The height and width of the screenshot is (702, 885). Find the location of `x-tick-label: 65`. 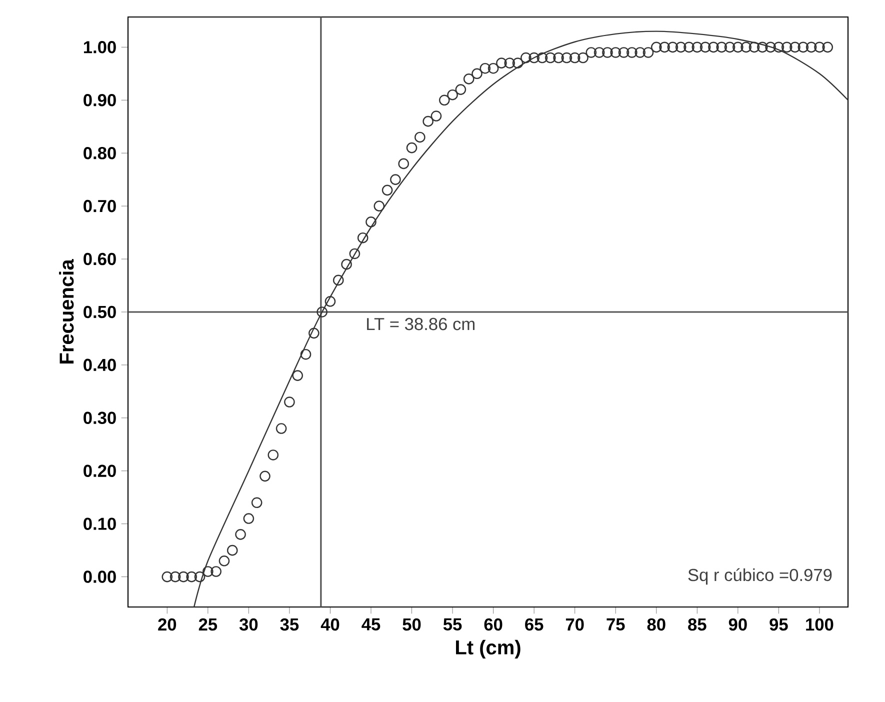

x-tick-label: 65 is located at coordinates (534, 624).